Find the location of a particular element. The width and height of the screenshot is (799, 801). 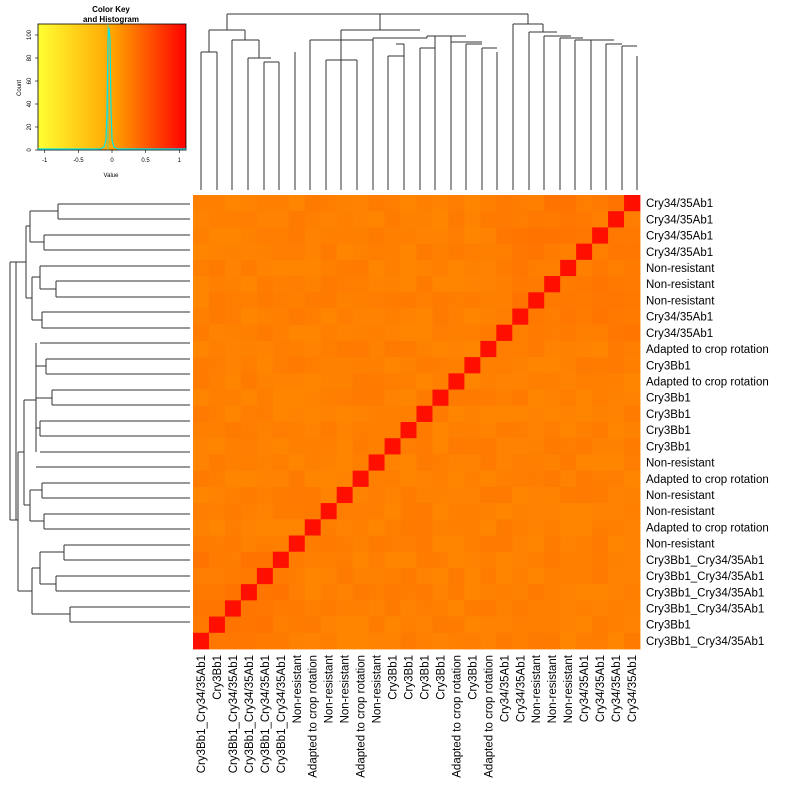

row-label: Cry3Bb1_Cry34/35Ab1 is located at coordinates (705, 593).